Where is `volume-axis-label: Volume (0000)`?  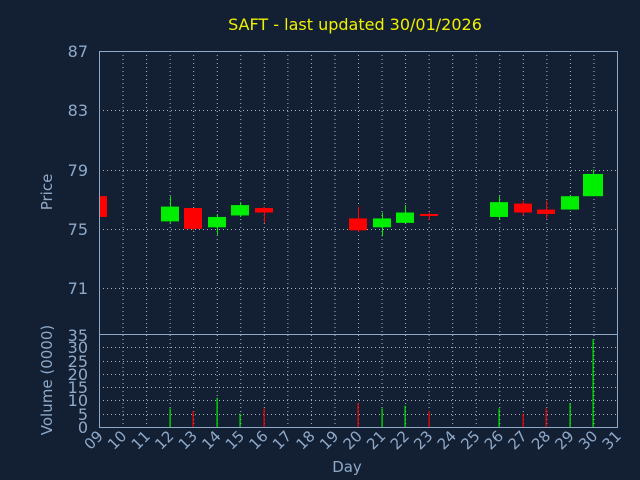 volume-axis-label: Volume (0000) is located at coordinates (47, 380).